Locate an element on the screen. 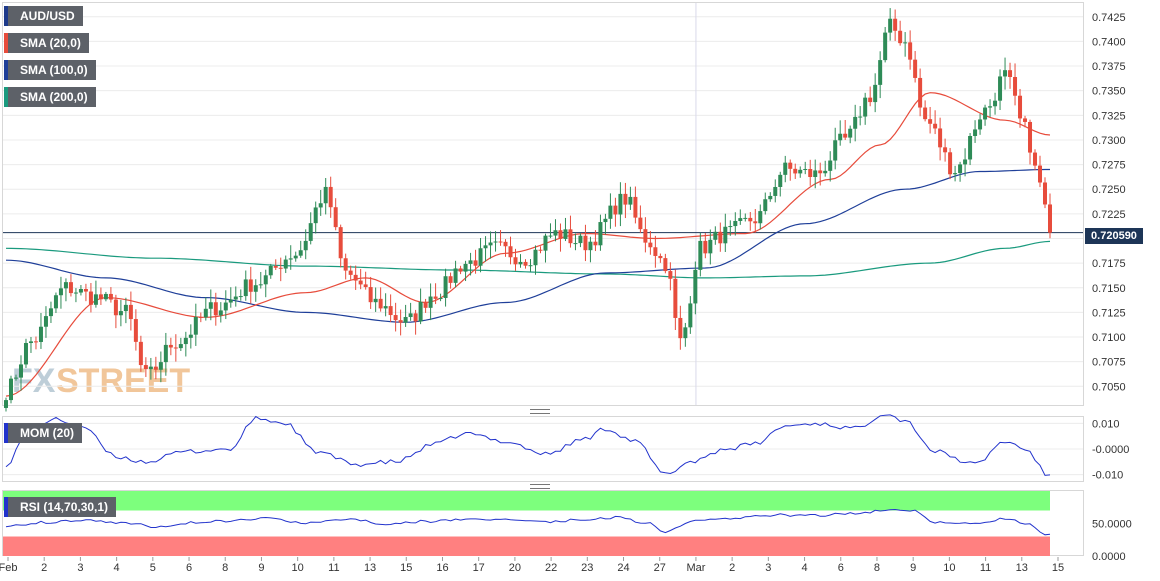 The image size is (1160, 581). sma200-line is located at coordinates (528, 259).